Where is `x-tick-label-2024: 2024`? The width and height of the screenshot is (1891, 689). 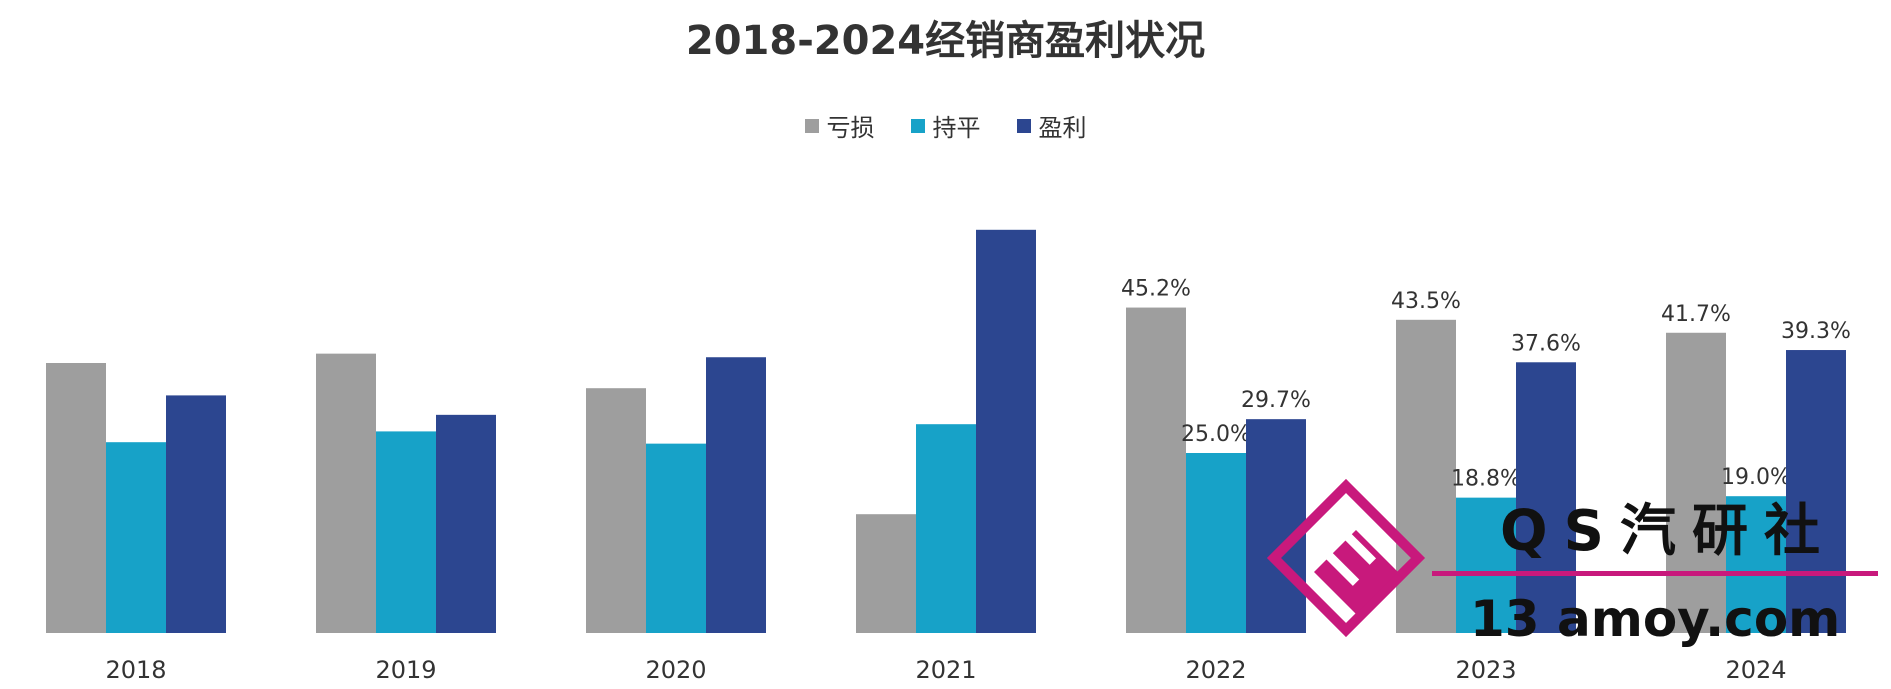
x-tick-label-2024: 2024 is located at coordinates (1755, 670).